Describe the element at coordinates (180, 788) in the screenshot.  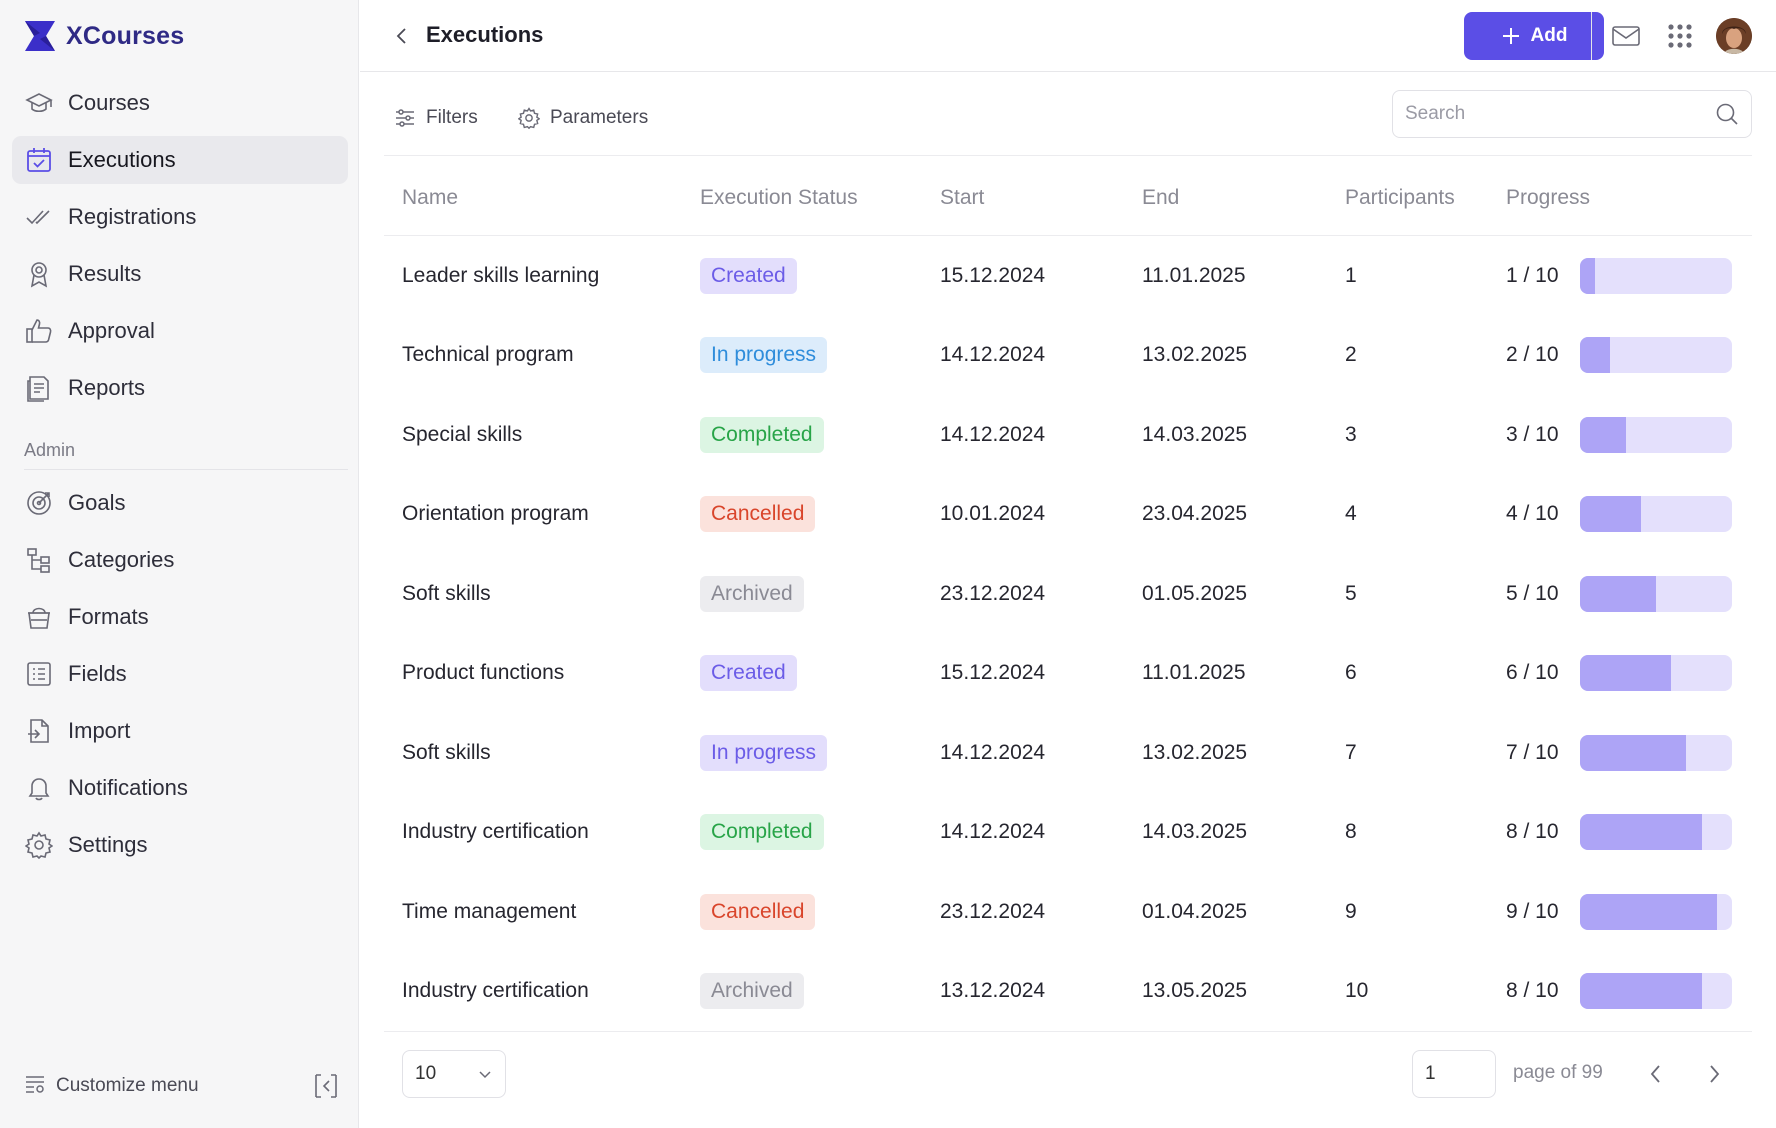
I see `sidebar-item-notifications: Notifications` at that location.